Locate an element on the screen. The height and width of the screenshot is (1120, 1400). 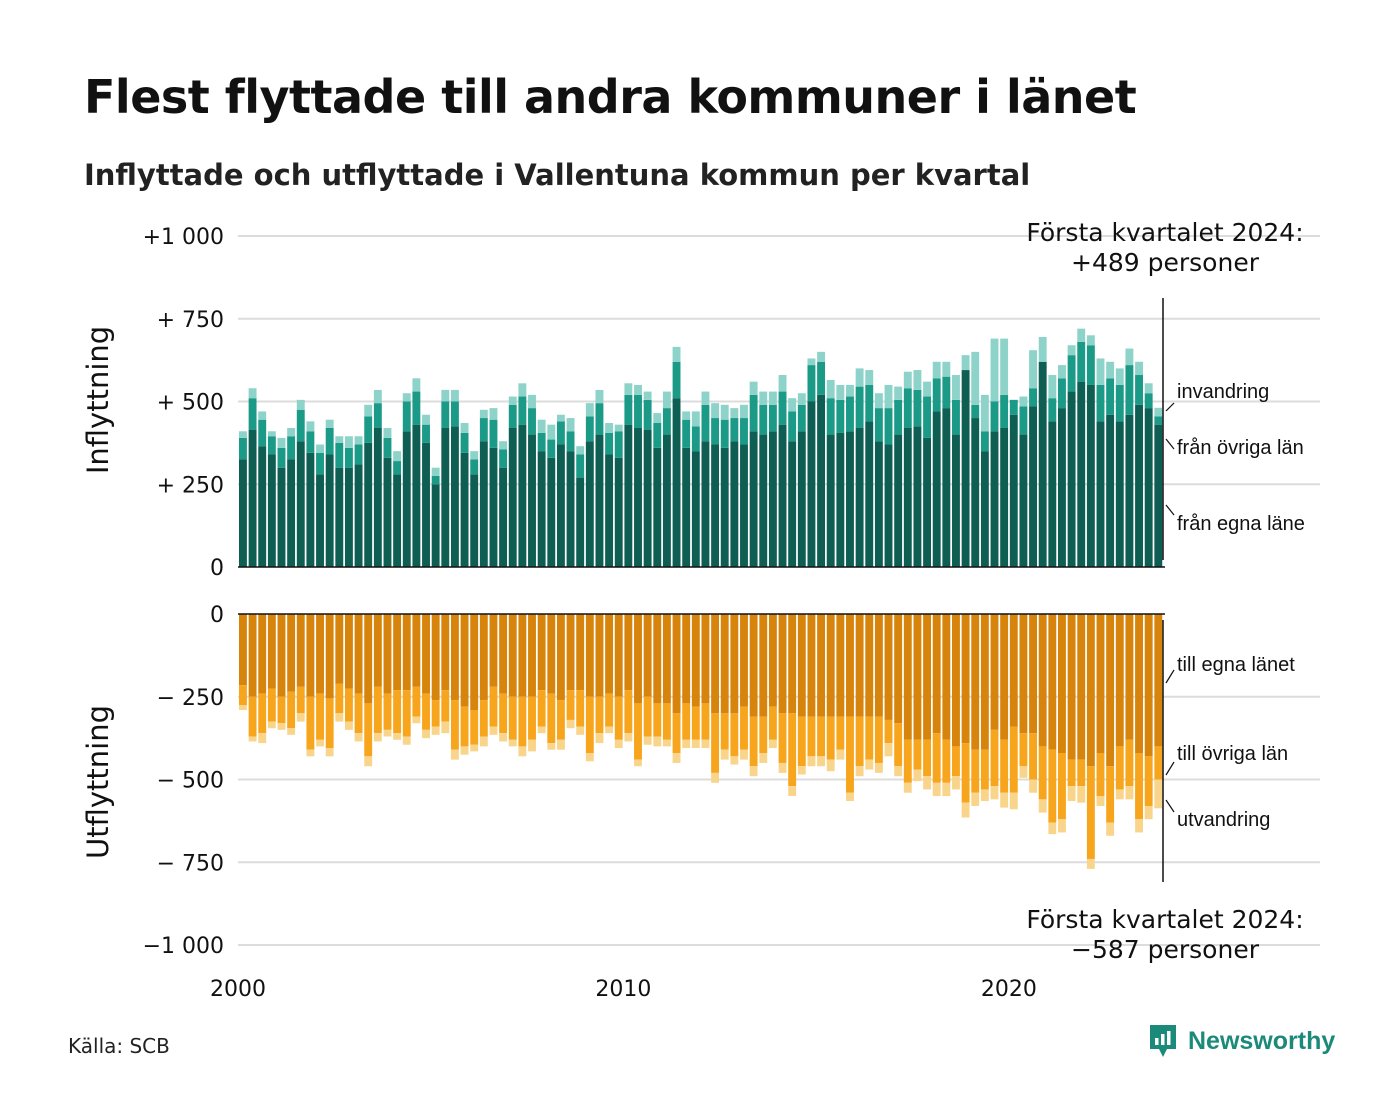
label-till-ovriga-lan: till övriga län is located at coordinates (1233, 754).